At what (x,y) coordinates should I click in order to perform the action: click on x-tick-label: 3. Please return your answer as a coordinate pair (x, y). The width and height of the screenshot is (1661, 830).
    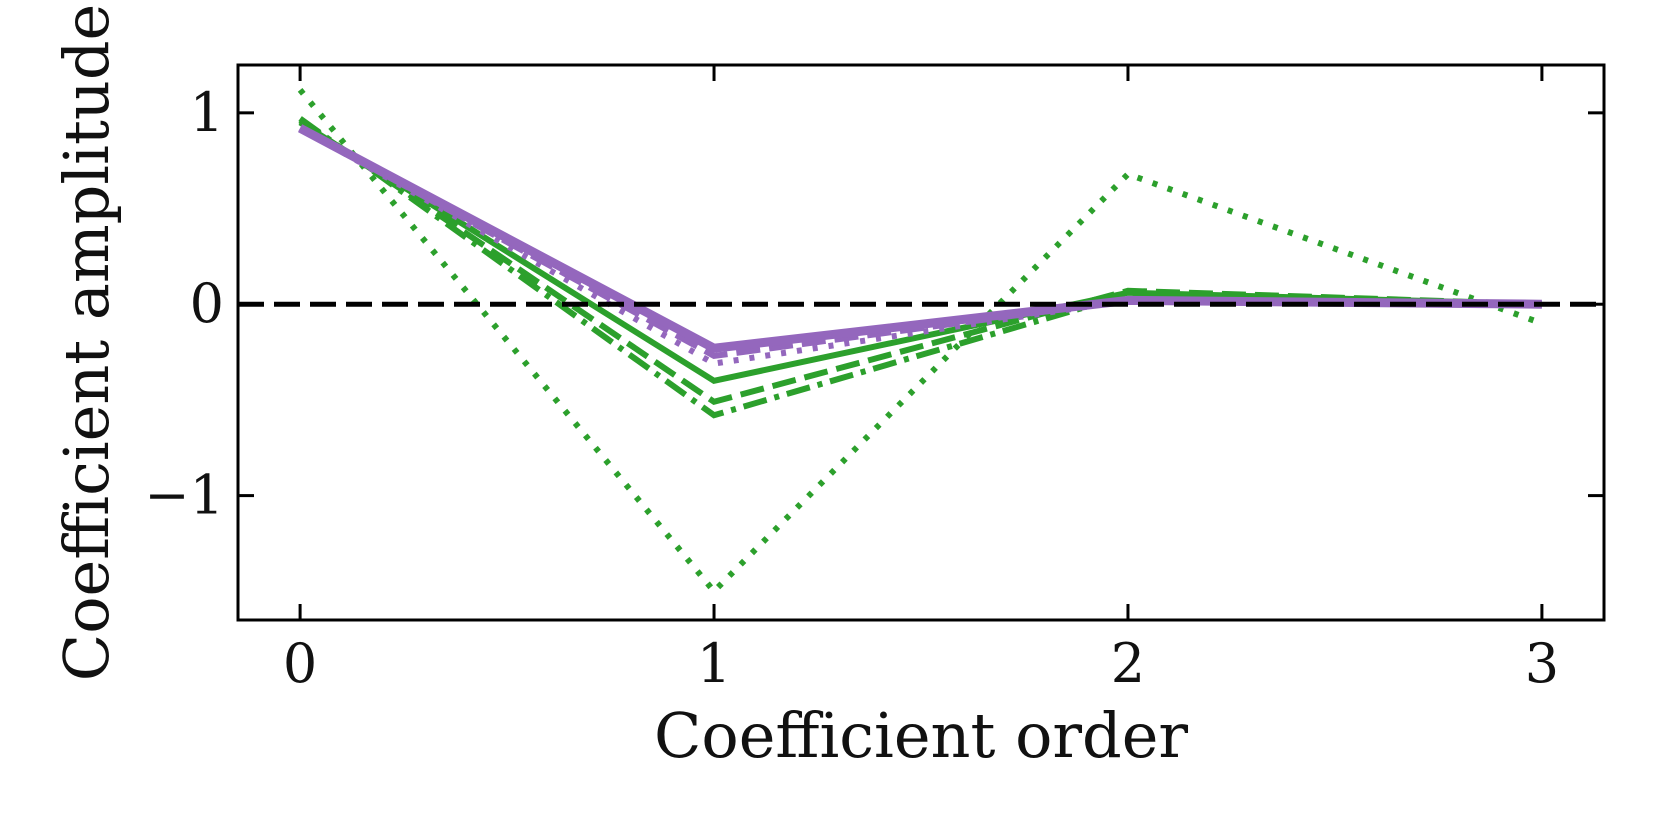
    Looking at the image, I should click on (1542, 663).